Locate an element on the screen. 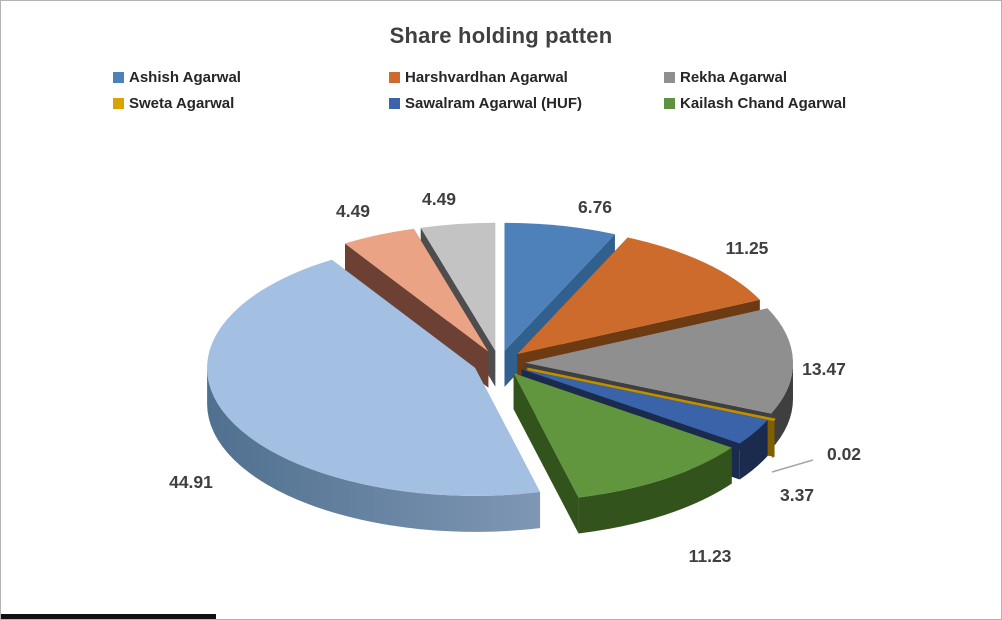 The height and width of the screenshot is (620, 1002). legend-item-sawalram-agarwal-huf: Sawalram Agarwal (HUF) is located at coordinates (485, 103).